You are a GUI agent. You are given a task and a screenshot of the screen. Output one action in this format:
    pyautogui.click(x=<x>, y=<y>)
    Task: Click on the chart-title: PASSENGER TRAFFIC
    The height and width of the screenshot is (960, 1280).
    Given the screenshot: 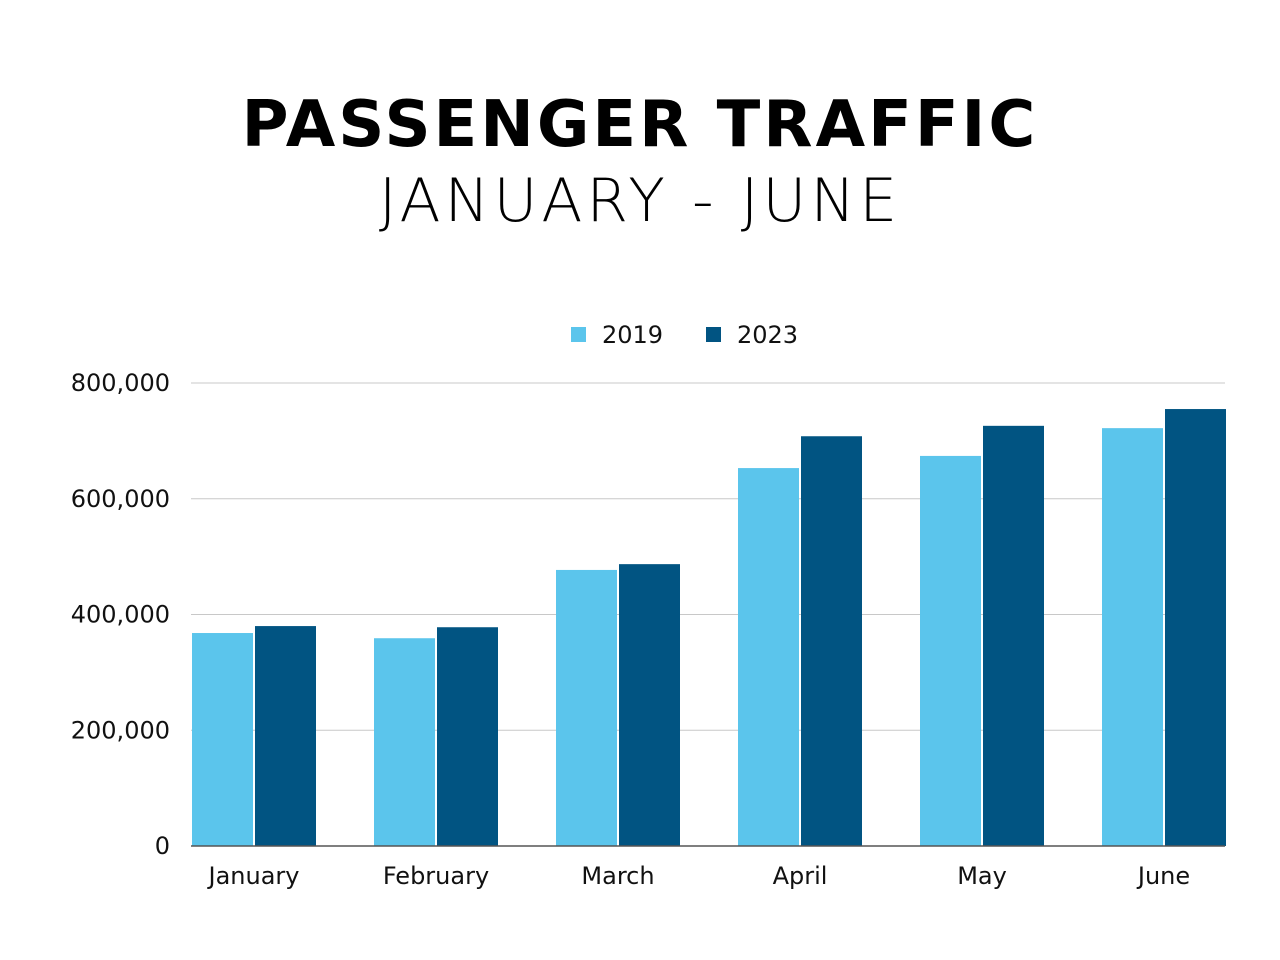 What is the action you would take?
    pyautogui.click(x=640, y=125)
    